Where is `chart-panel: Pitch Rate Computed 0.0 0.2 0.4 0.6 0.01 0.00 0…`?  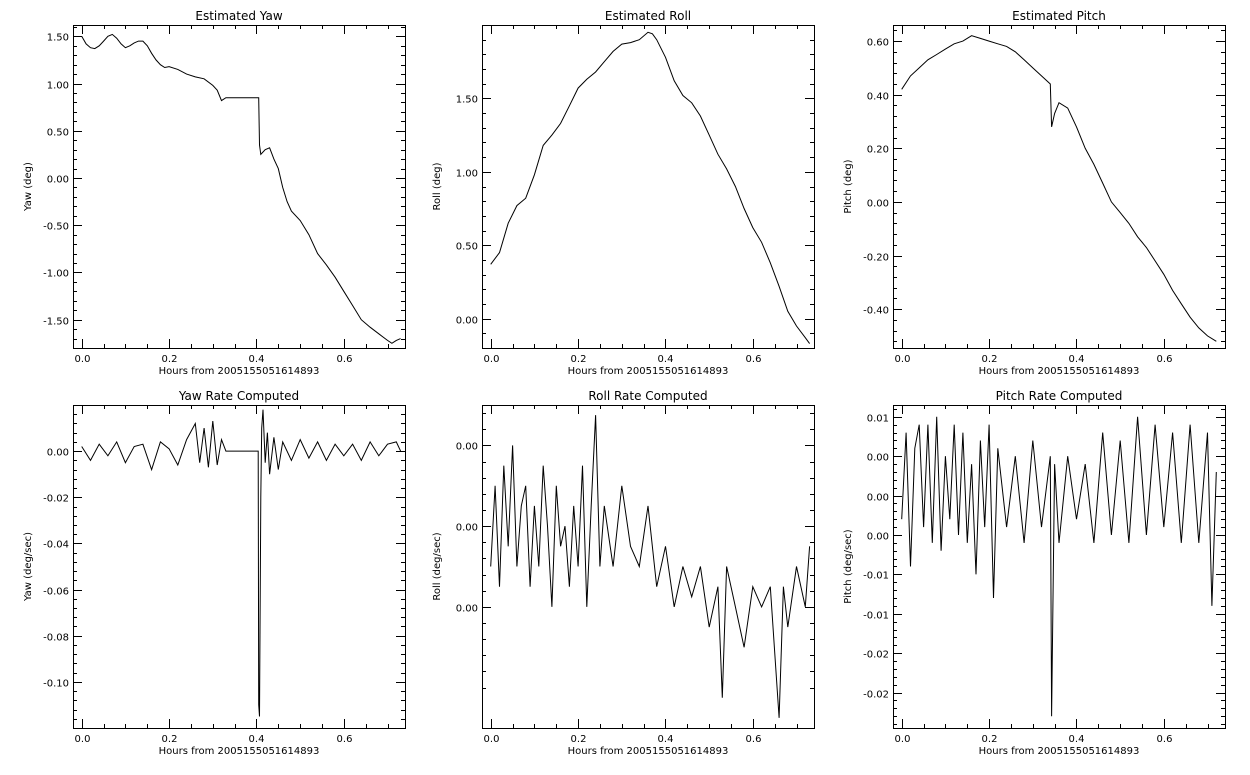 chart-panel: Pitch Rate Computed 0.0 0.2 0.4 0.6 0.01 0.00 0… is located at coordinates (1034, 573).